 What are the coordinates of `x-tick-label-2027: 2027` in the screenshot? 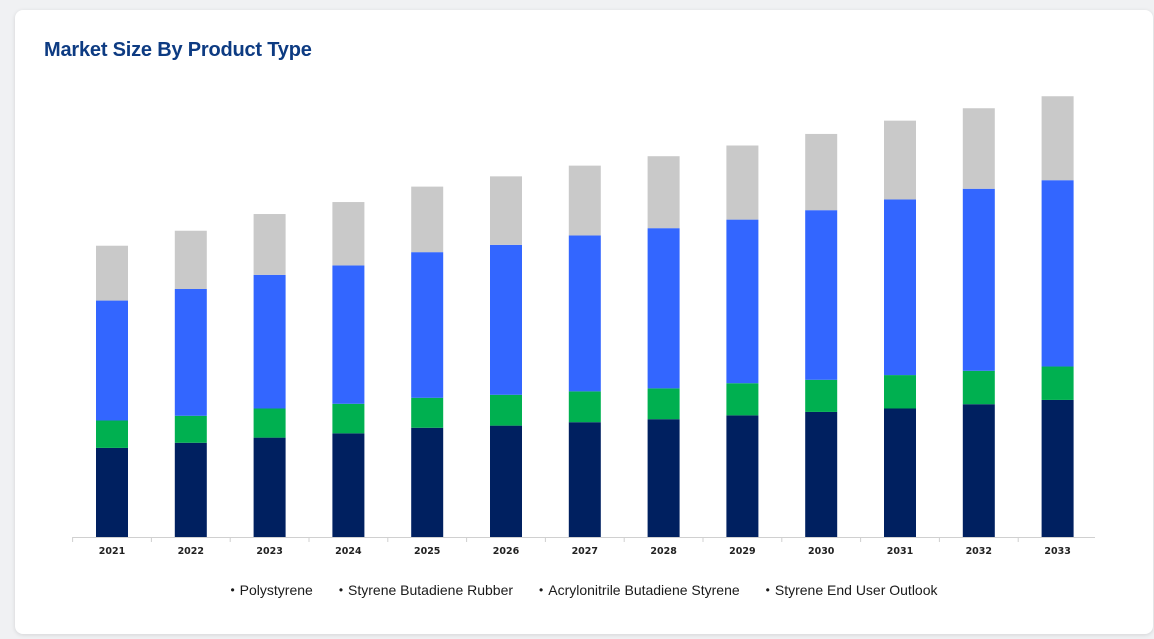 It's located at (585, 551).